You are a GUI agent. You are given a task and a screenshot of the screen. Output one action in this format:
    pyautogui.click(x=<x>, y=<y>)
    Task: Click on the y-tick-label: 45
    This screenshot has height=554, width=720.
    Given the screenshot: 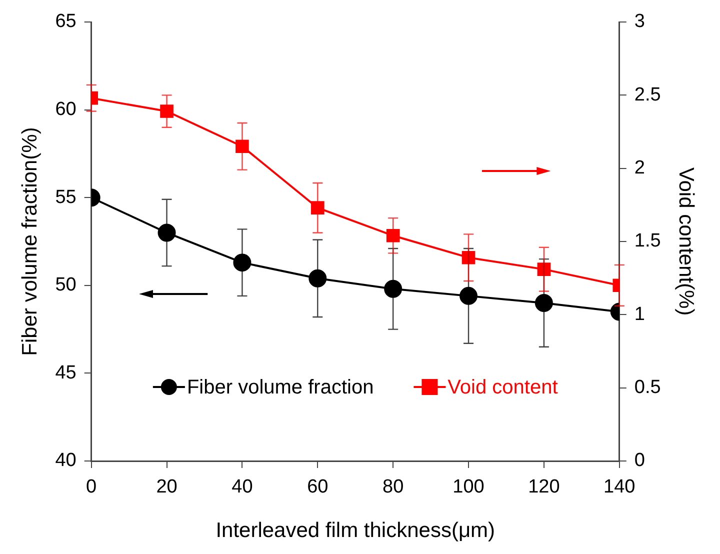 What is the action you would take?
    pyautogui.click(x=65, y=373)
    